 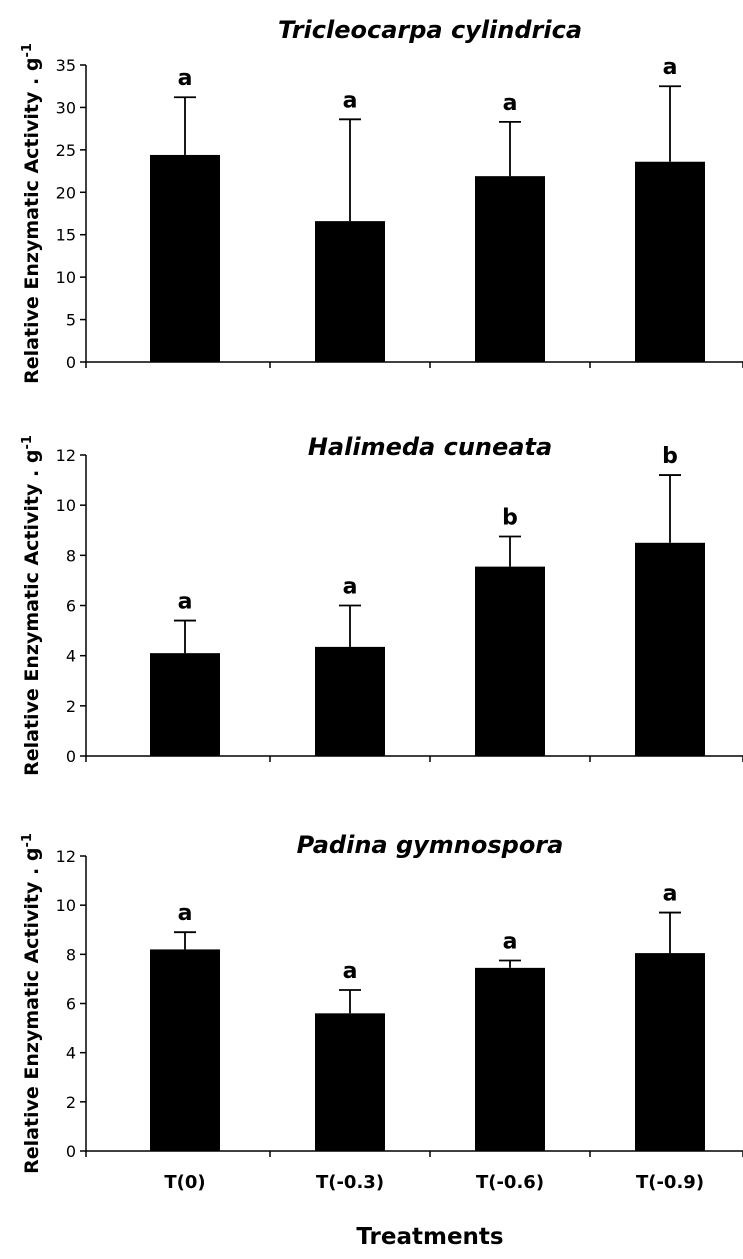 What do you see at coordinates (66, 150) in the screenshot?
I see `y-tick-label: 25` at bounding box center [66, 150].